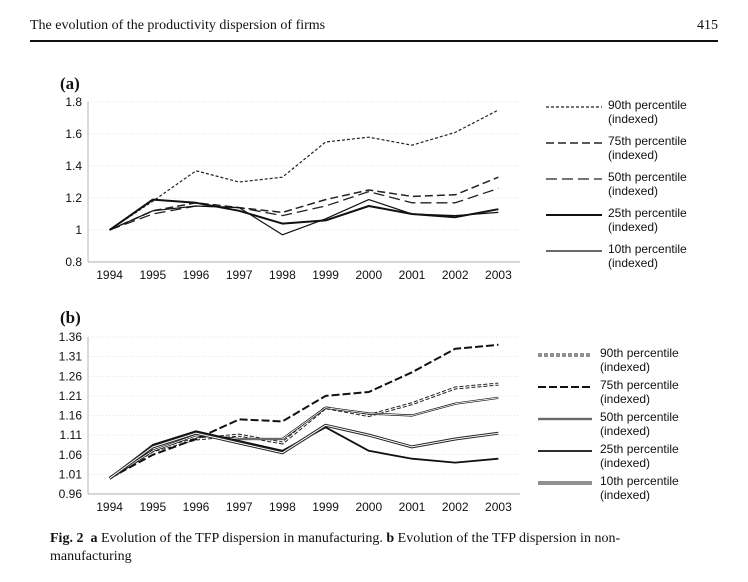 Image resolution: width=748 pixels, height=582 pixels. What do you see at coordinates (390, 538) in the screenshot?
I see `caption-b-label: b` at bounding box center [390, 538].